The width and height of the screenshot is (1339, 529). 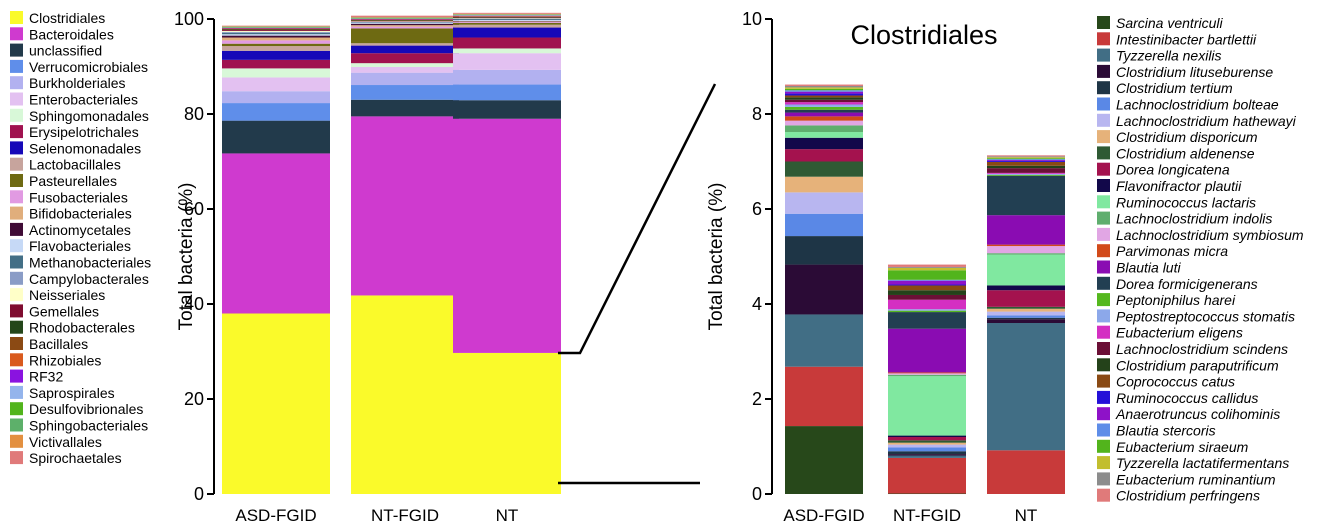 I want to click on bar-segment-nt-fgid-clostridium-paraputrificum, so click(x=927, y=292).